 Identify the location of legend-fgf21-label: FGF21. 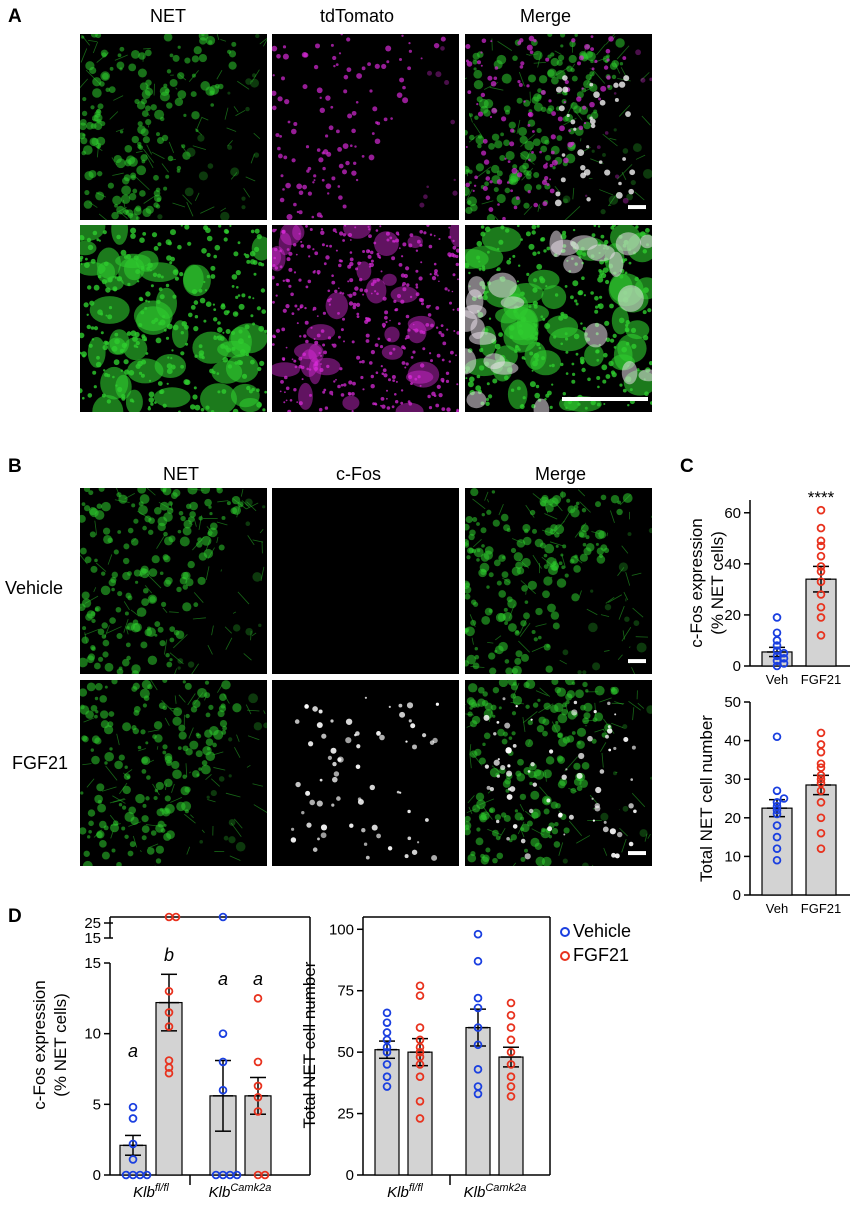
(601, 955).